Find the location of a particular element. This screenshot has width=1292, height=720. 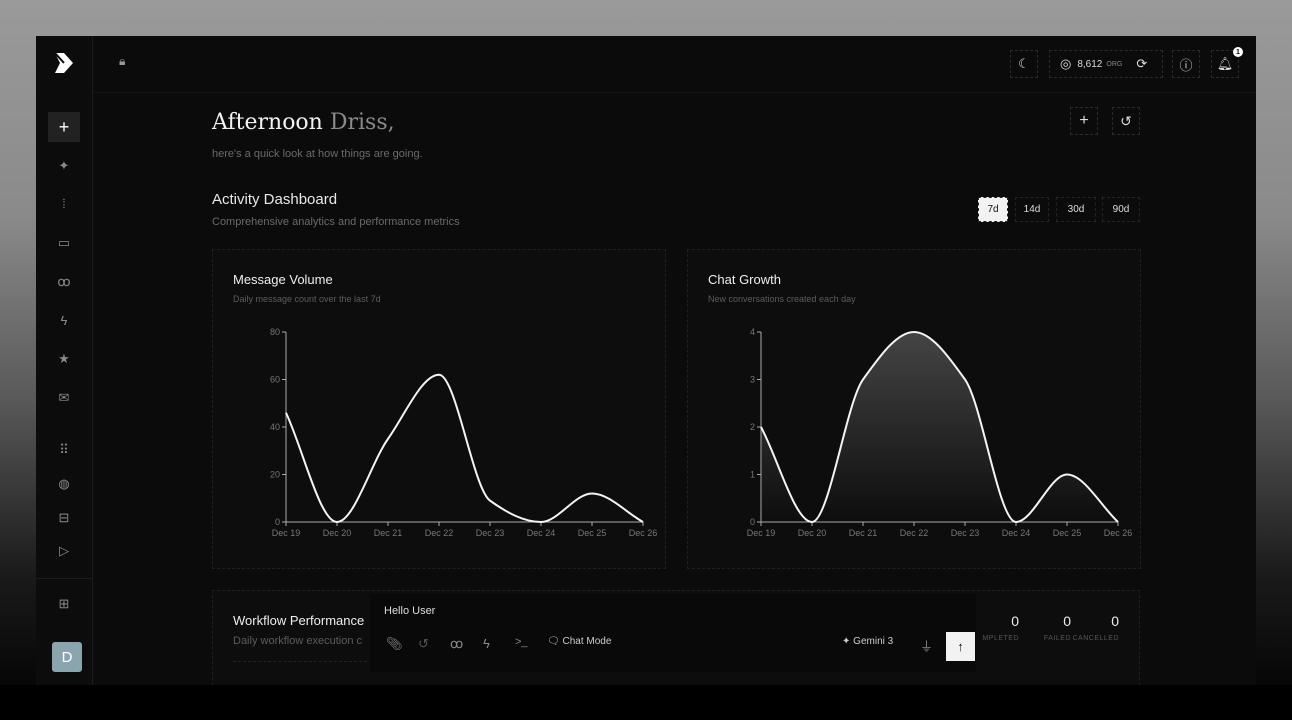

greeting-name: Driss, is located at coordinates (362, 122).